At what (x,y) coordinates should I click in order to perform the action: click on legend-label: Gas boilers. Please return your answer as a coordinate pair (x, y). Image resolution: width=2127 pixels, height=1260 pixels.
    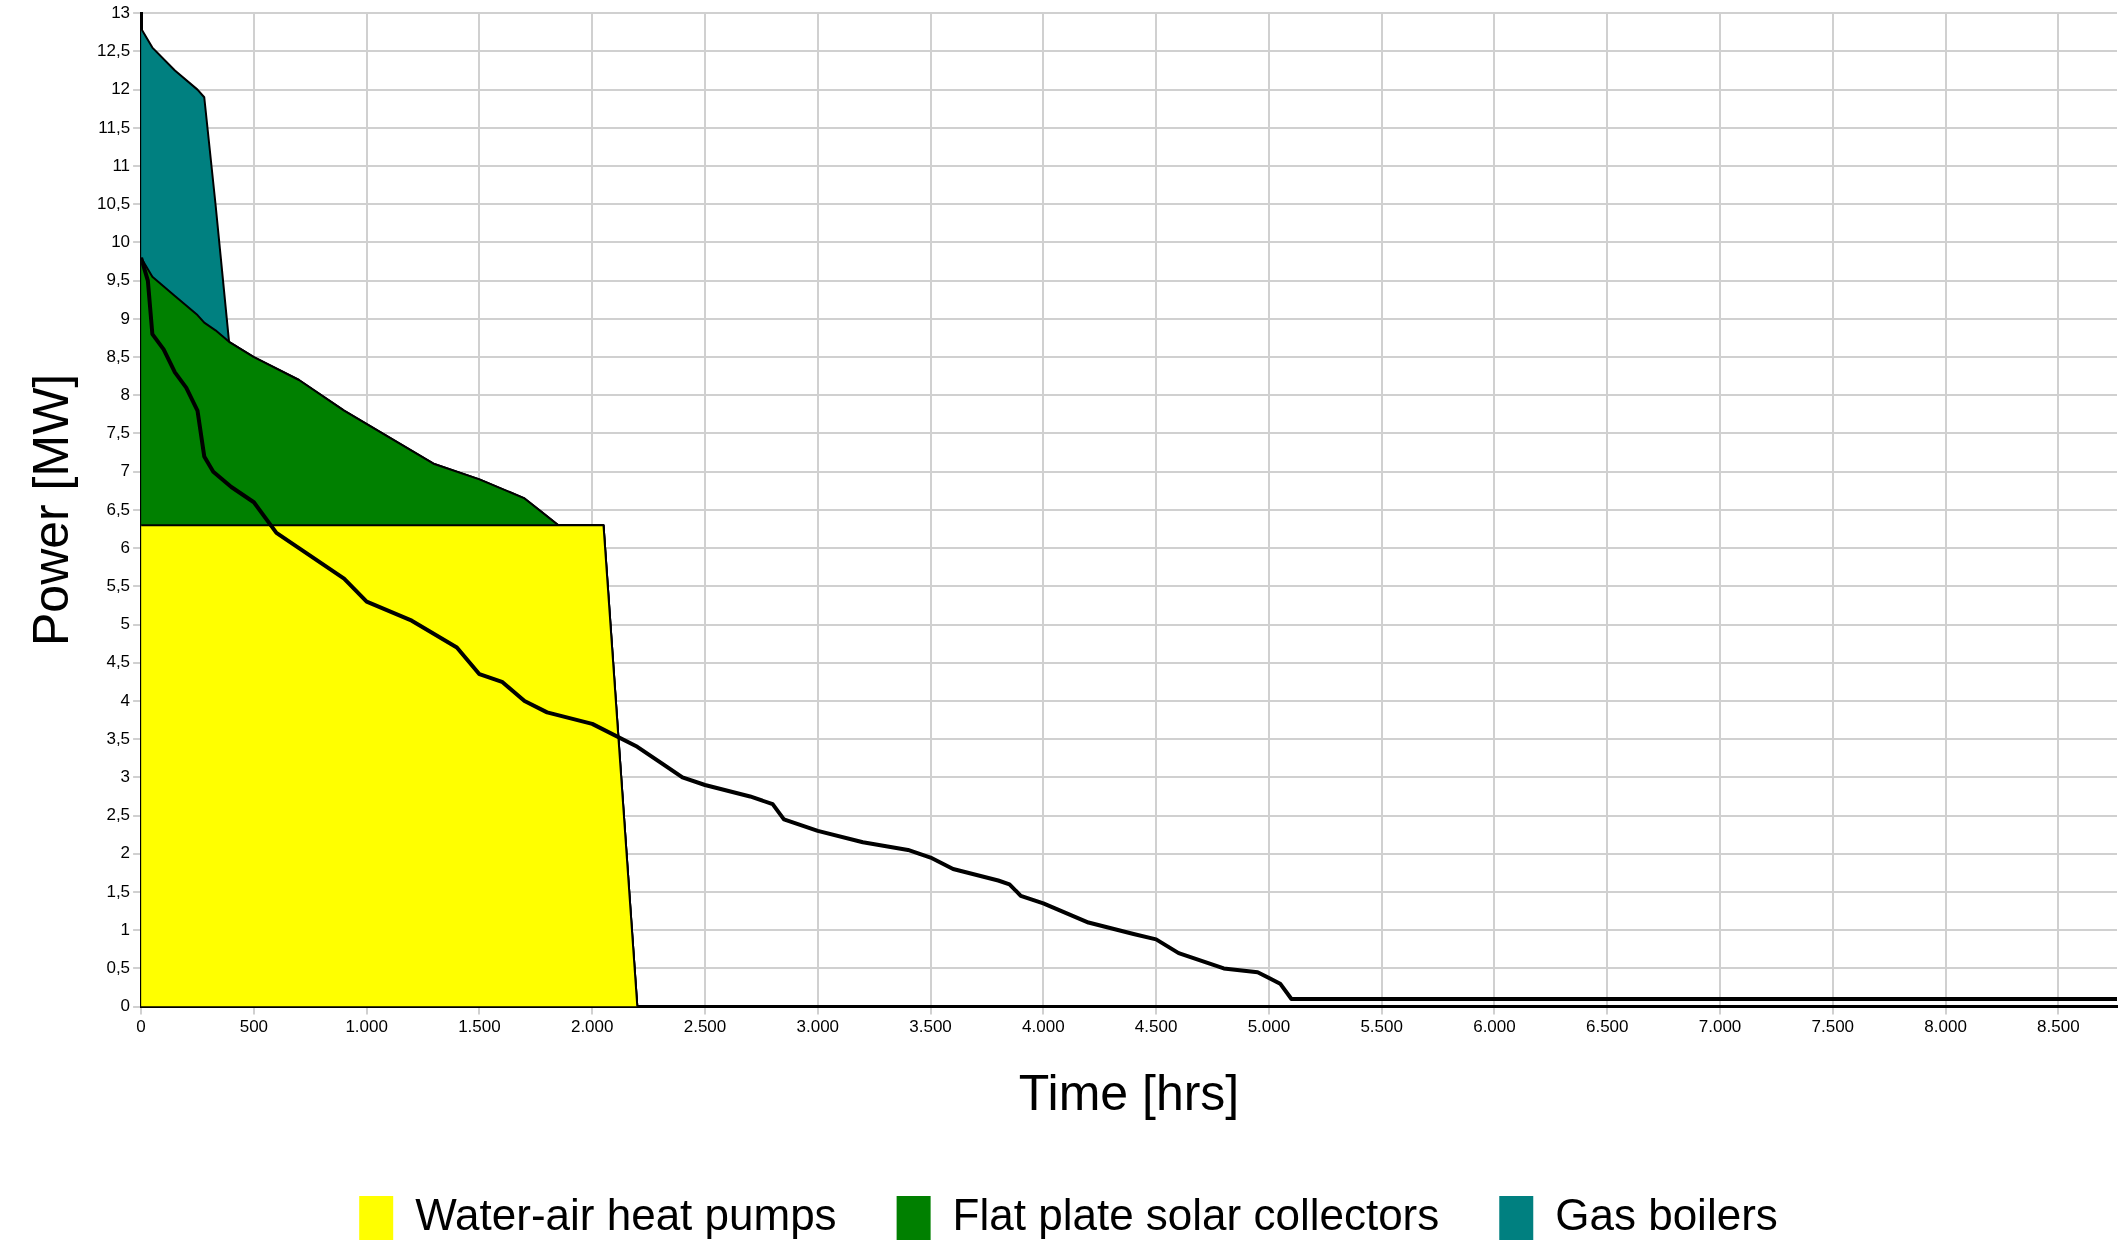
    Looking at the image, I should click on (1666, 1215).